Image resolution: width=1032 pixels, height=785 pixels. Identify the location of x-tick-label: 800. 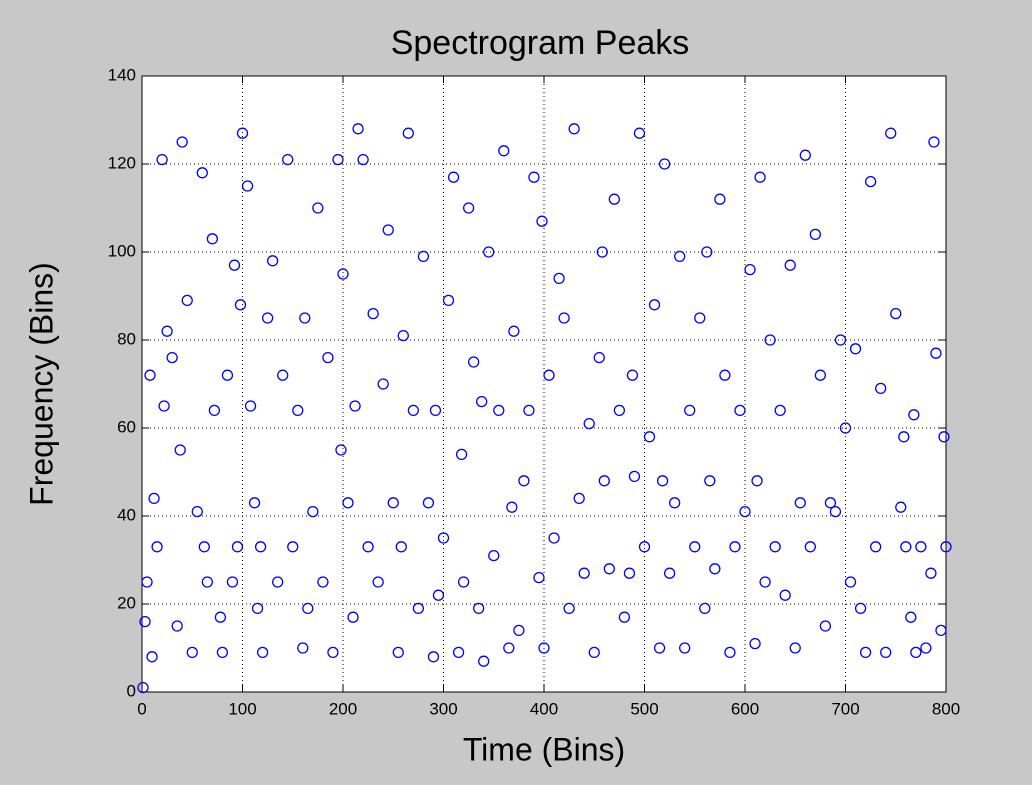
(946, 708).